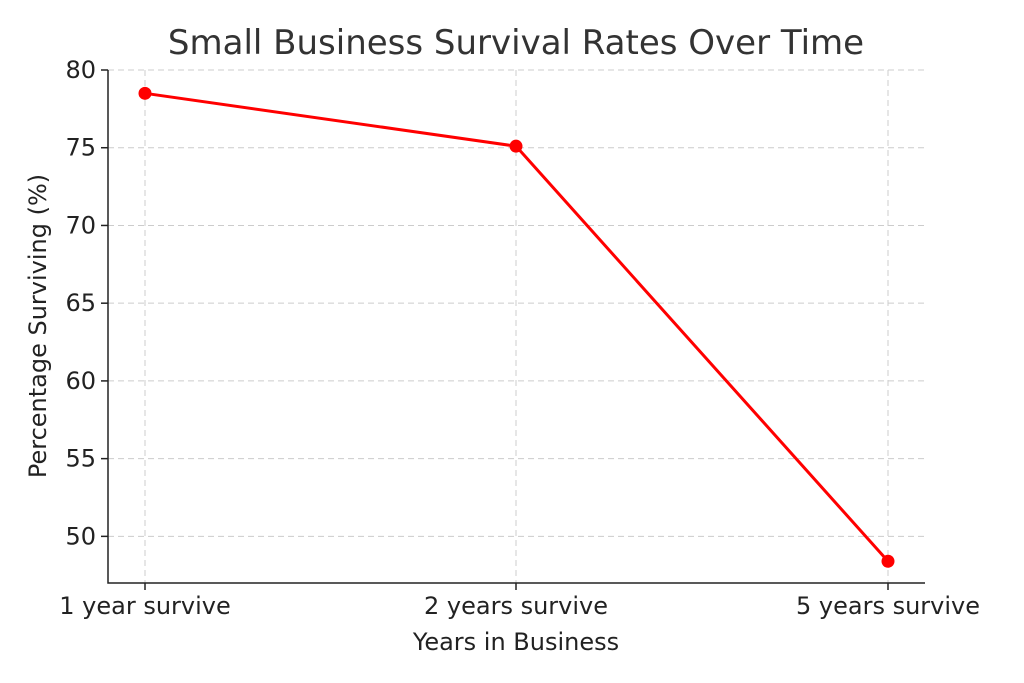  What do you see at coordinates (80, 225) in the screenshot?
I see `y-tick-label: 70` at bounding box center [80, 225].